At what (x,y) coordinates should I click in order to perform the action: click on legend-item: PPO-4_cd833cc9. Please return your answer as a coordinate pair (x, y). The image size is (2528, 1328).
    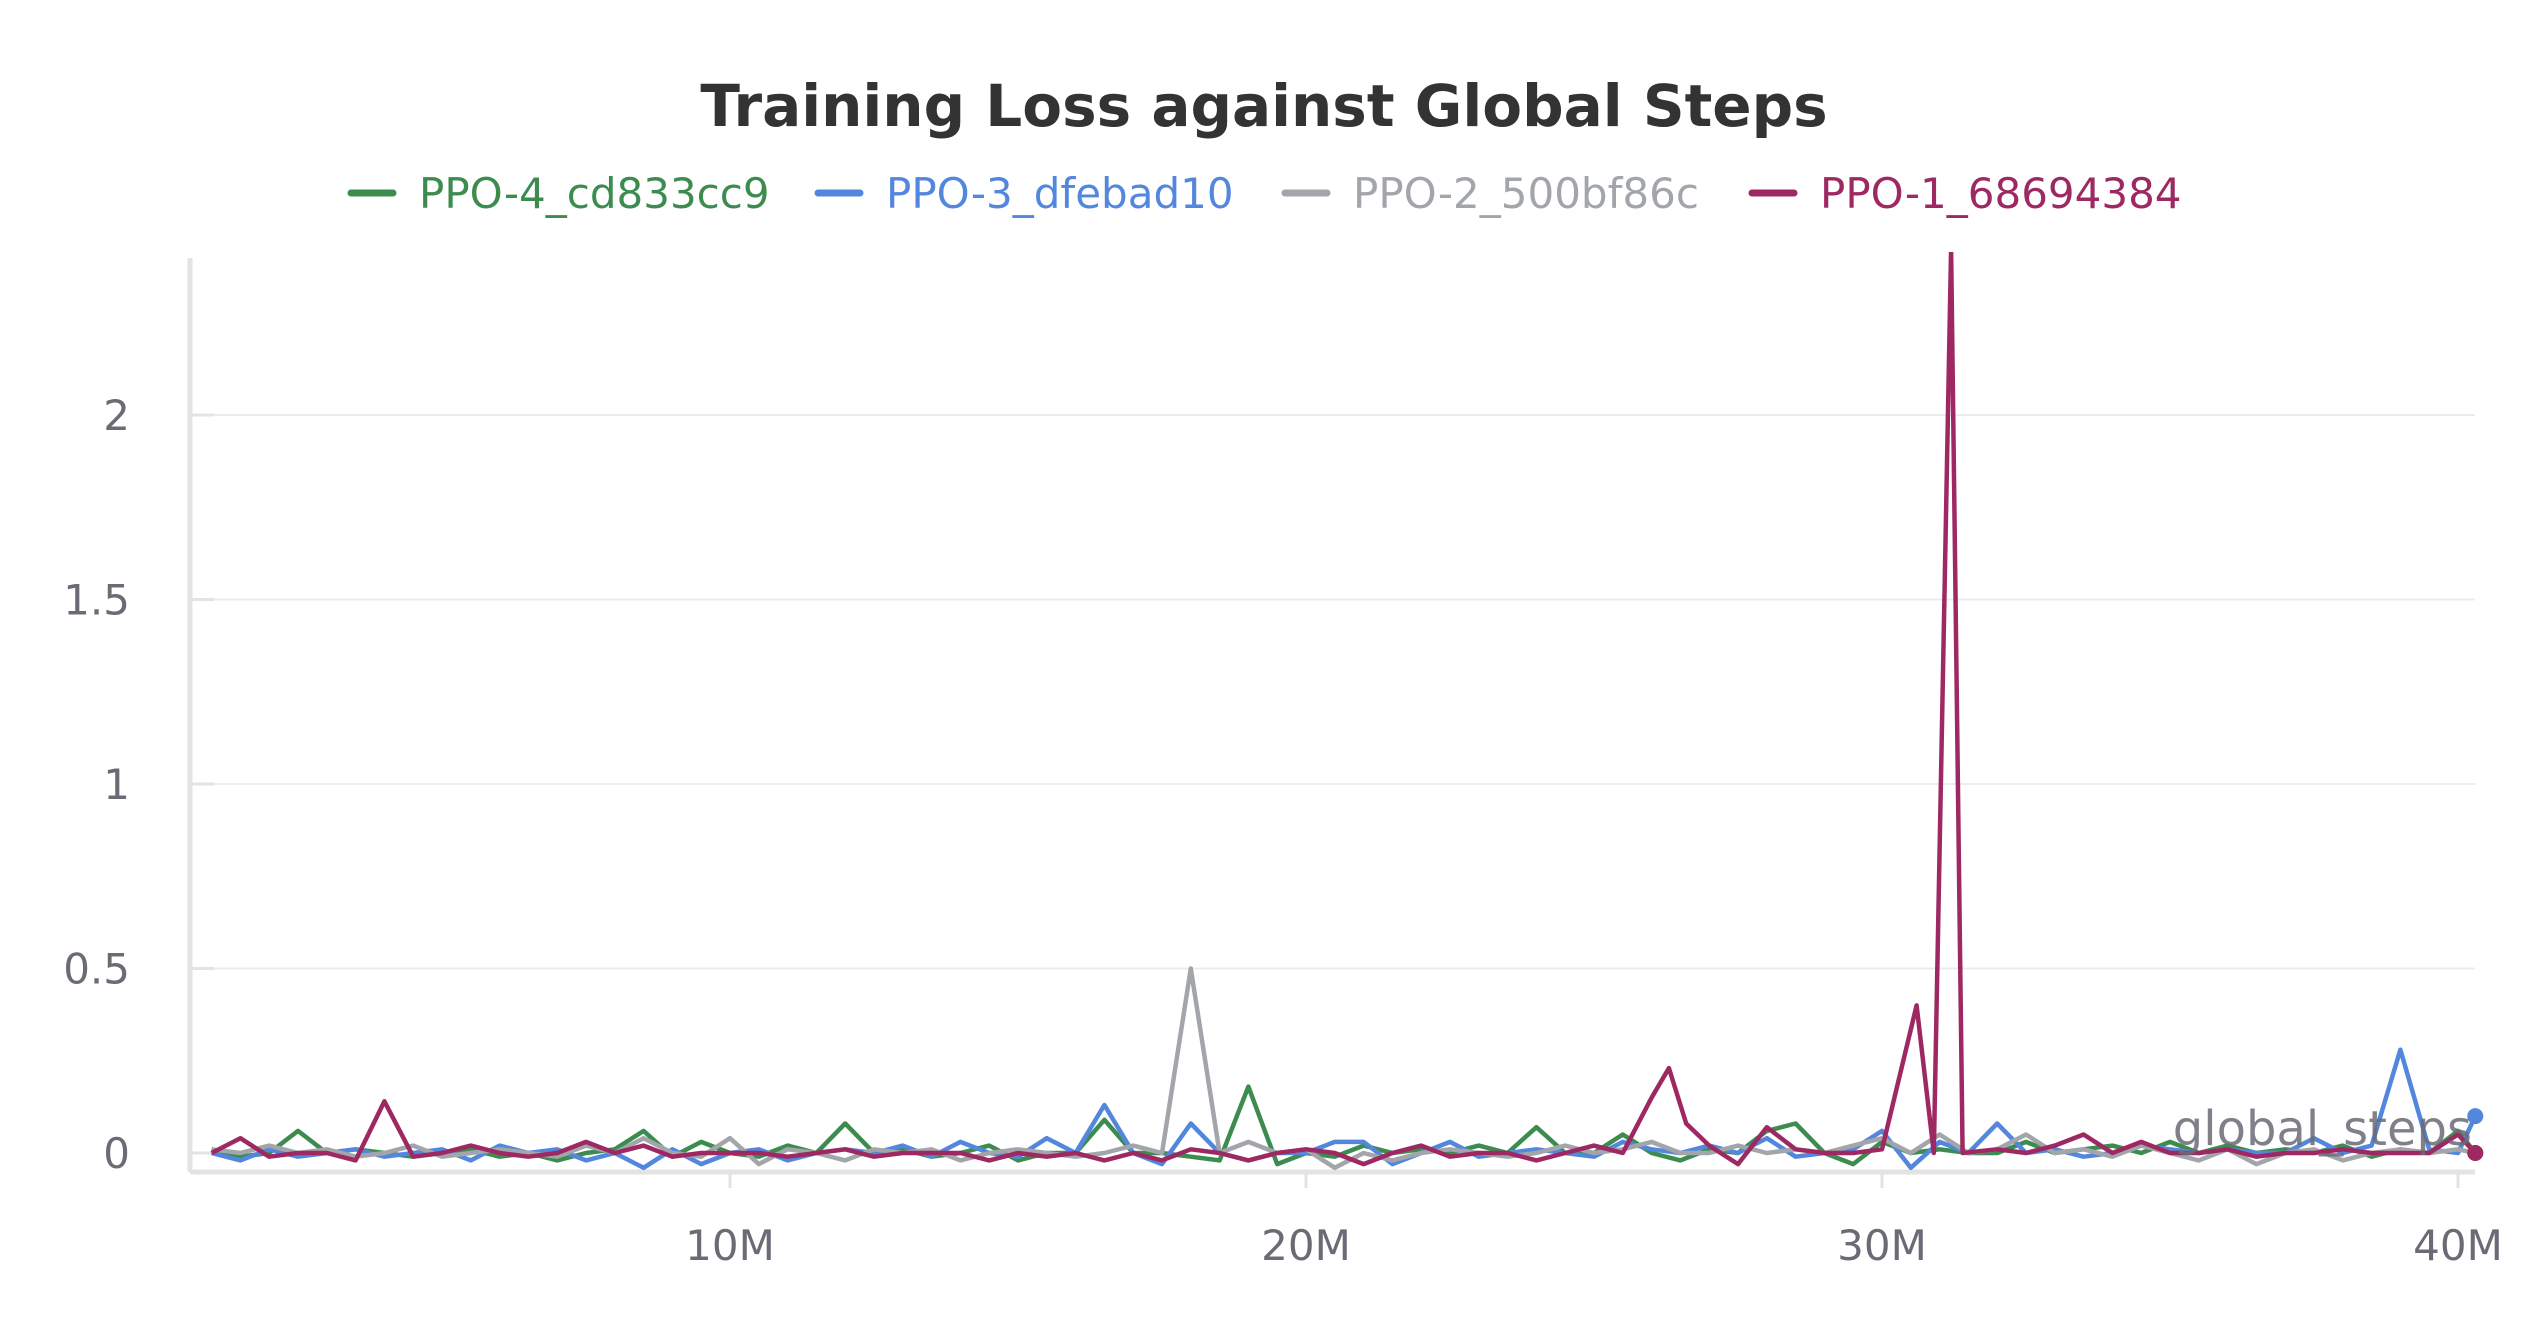
    Looking at the image, I should click on (558, 193).